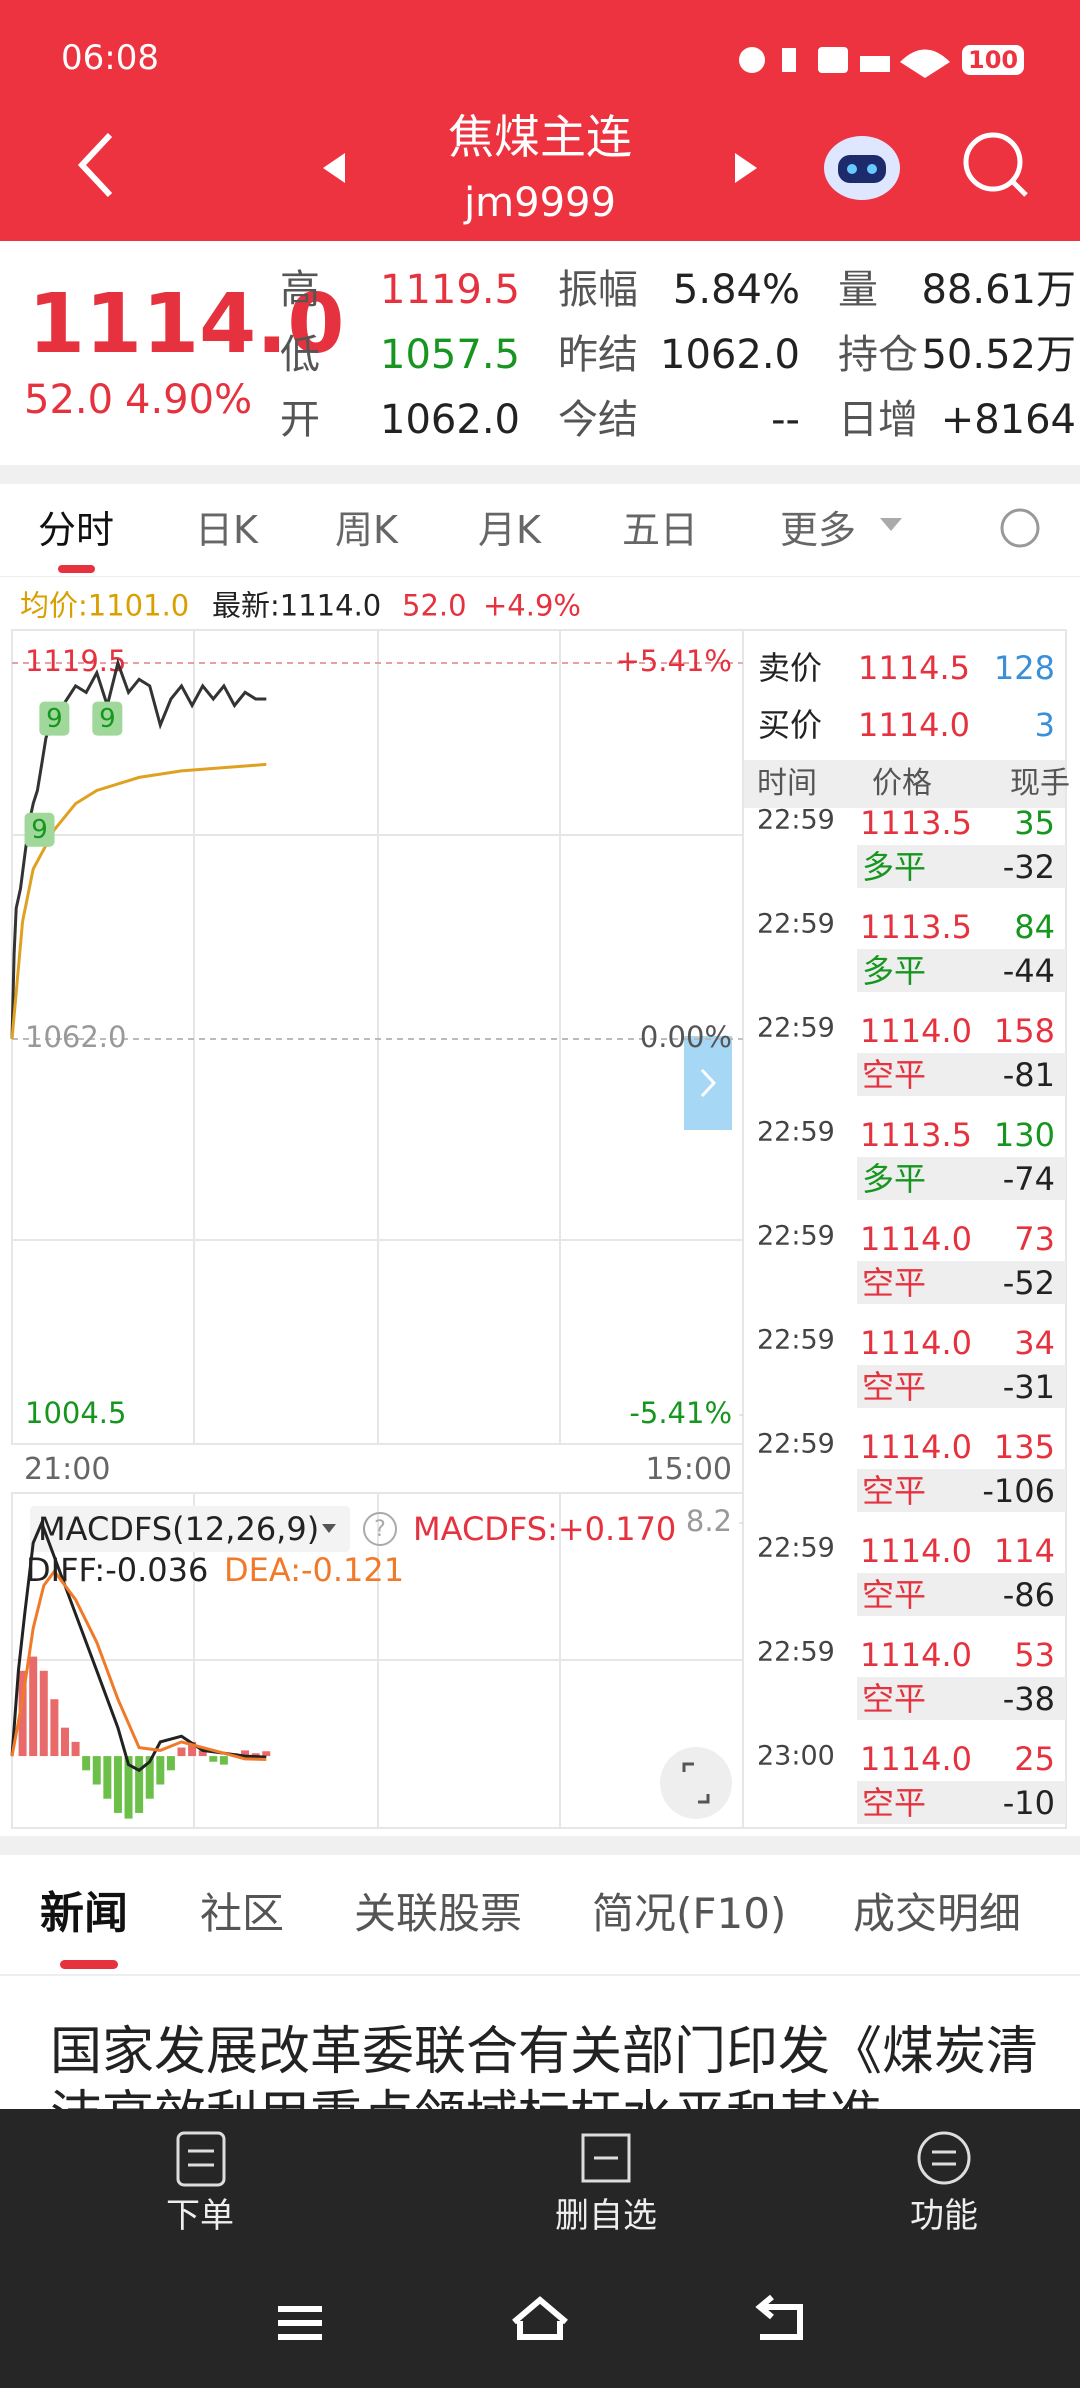  What do you see at coordinates (434, 605) in the screenshot?
I see `info-change: 52.0` at bounding box center [434, 605].